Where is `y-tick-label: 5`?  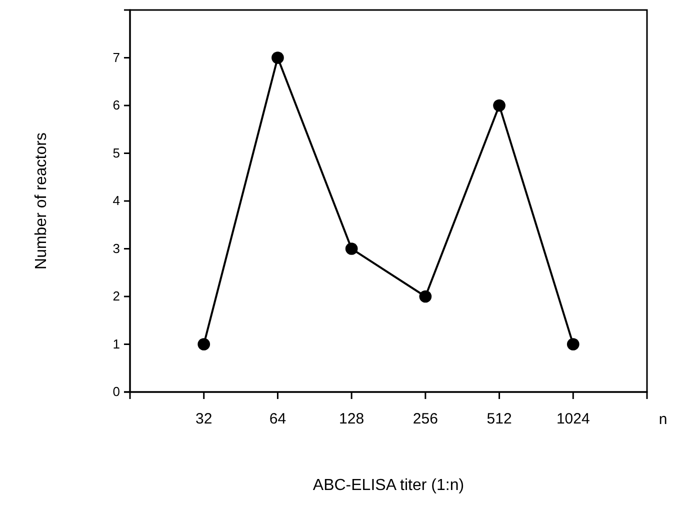 y-tick-label: 5 is located at coordinates (116, 152).